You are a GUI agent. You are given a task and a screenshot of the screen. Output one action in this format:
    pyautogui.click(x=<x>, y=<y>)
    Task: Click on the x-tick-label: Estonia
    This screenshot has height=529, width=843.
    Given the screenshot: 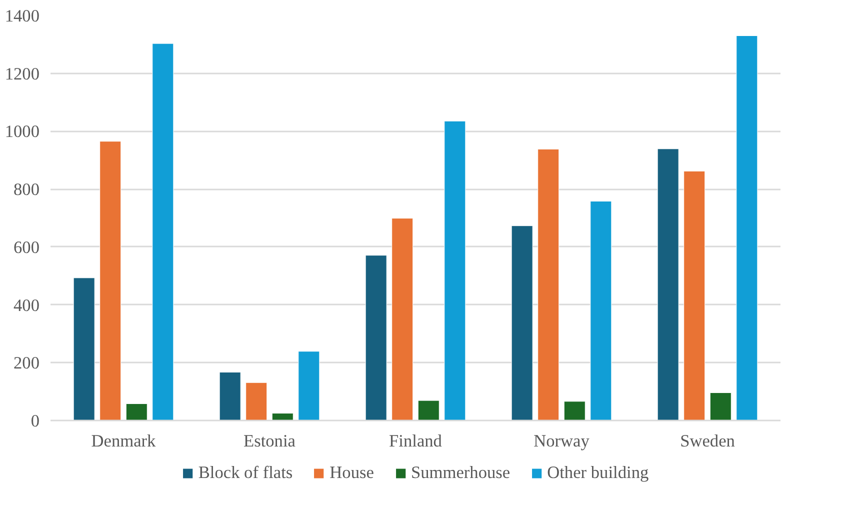 What is the action you would take?
    pyautogui.click(x=270, y=441)
    